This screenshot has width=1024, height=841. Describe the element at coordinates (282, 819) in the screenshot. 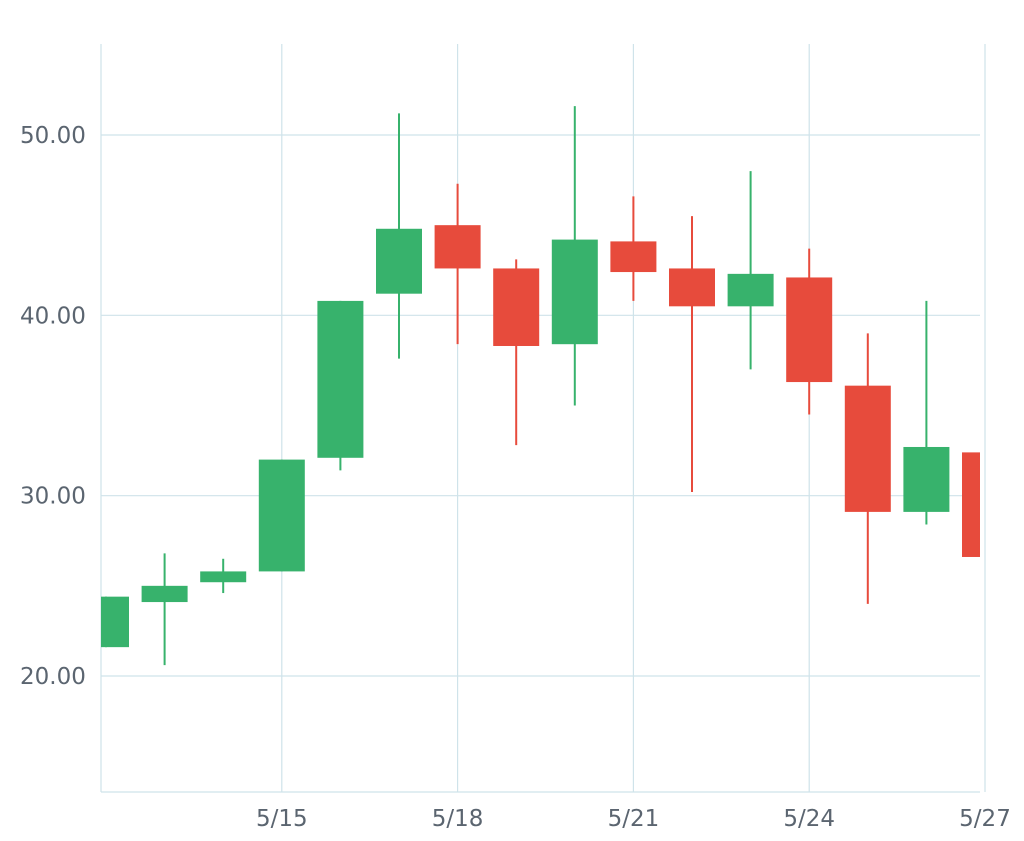

I see `x-tick-label: 5/15` at that location.